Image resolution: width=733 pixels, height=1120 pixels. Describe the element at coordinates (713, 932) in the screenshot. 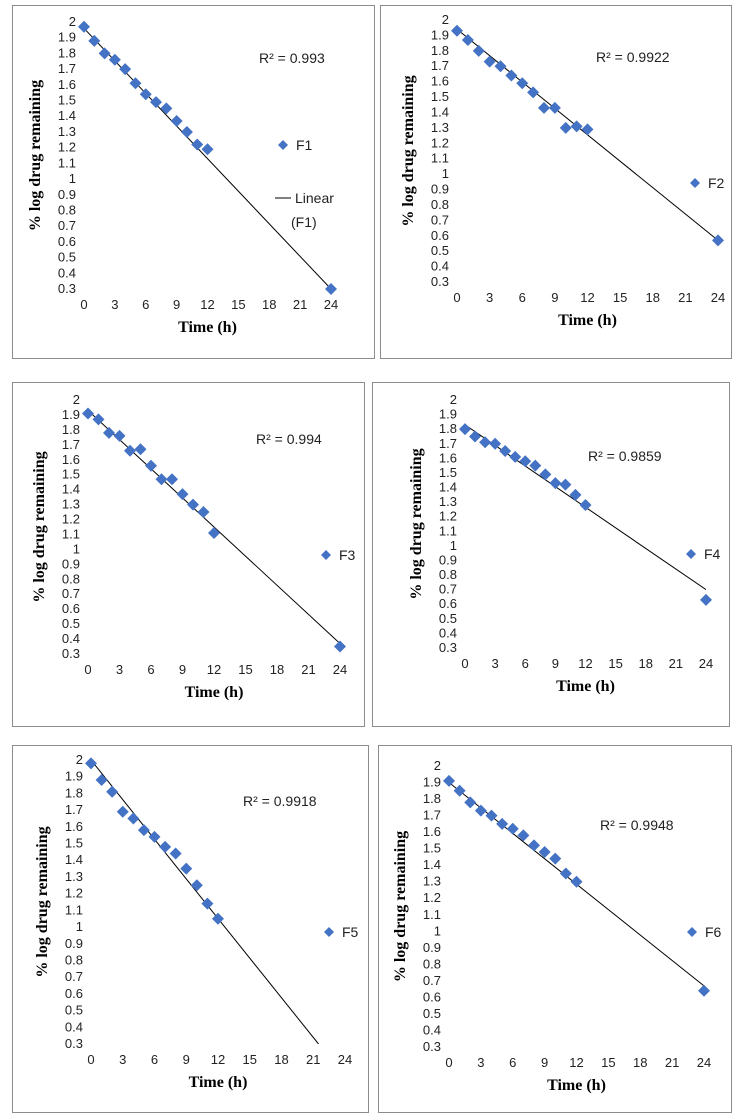

I see `legend-label: F6` at that location.